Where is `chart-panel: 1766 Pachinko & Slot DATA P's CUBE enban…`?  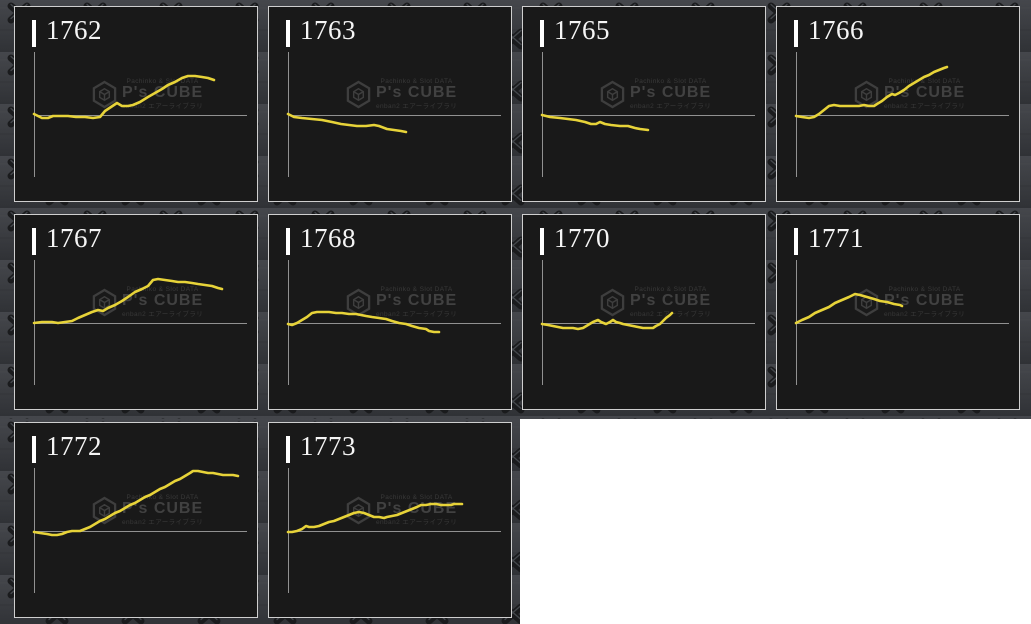 chart-panel: 1766 Pachinko & Slot DATA P's CUBE enban… is located at coordinates (898, 104).